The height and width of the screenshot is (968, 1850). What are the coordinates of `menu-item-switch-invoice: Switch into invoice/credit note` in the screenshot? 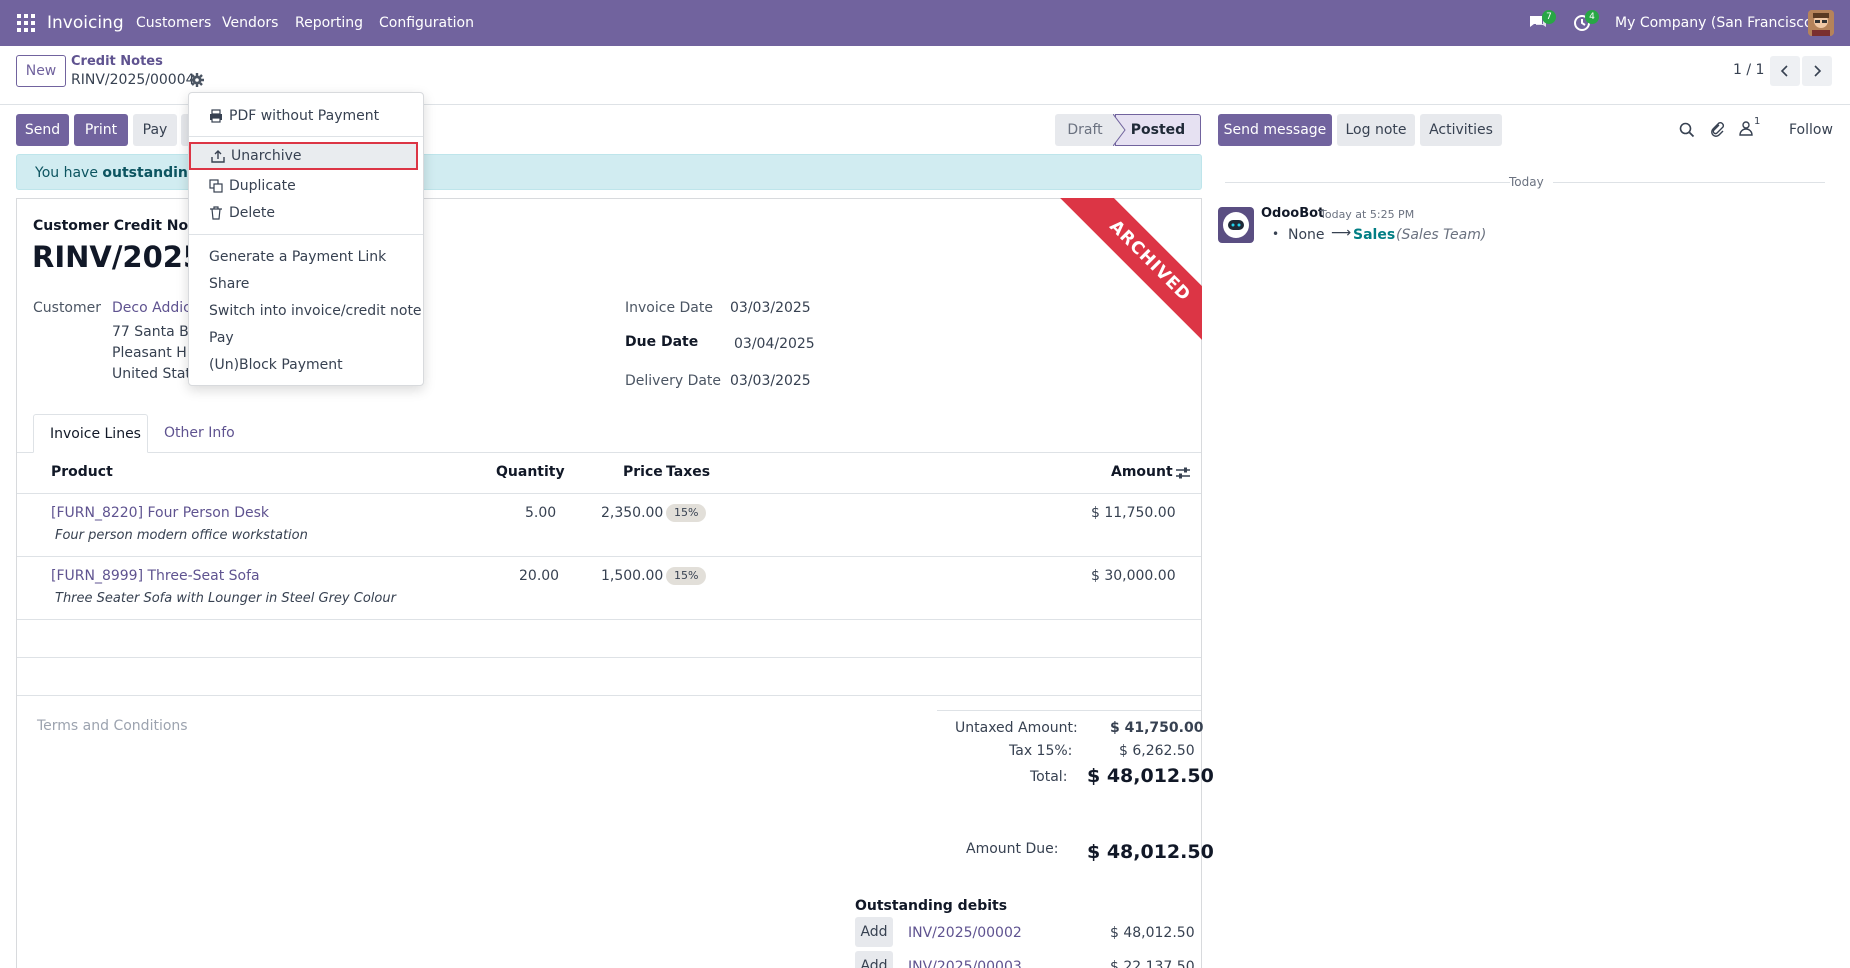 It's located at (315, 311).